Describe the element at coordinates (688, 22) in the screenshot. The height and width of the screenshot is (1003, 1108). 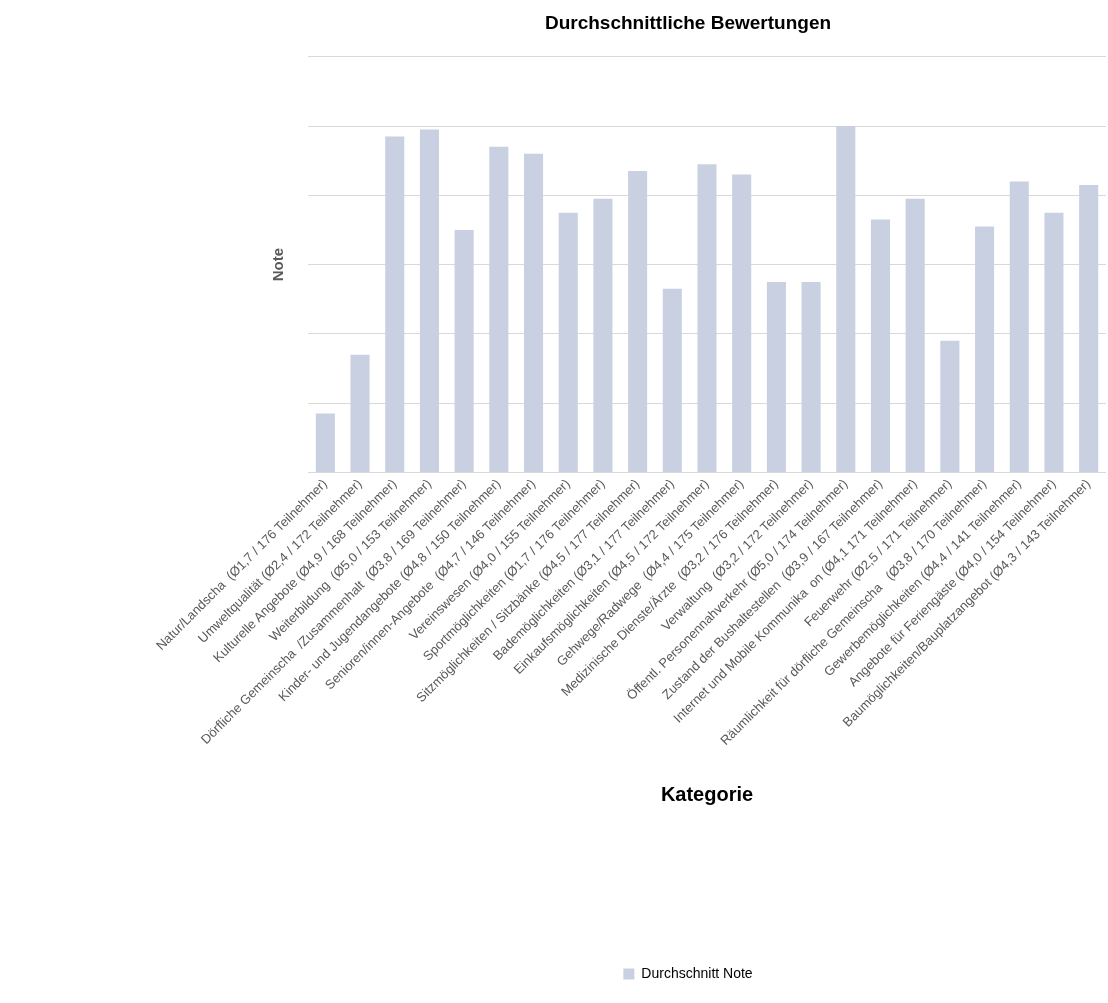
I see `chart-title: Durchschnittliche Bewertungen` at that location.